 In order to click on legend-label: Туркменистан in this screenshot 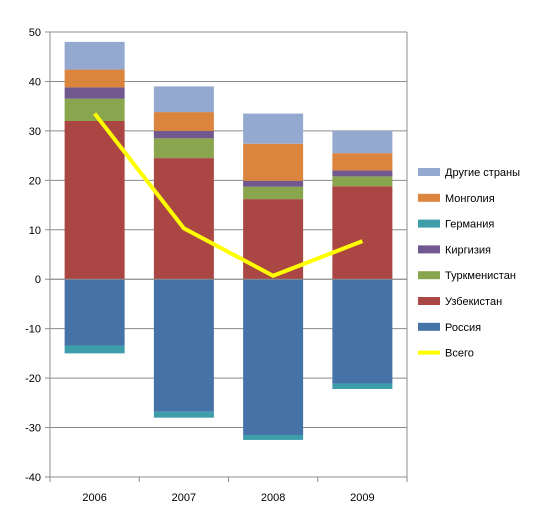, I will do `click(480, 276)`.